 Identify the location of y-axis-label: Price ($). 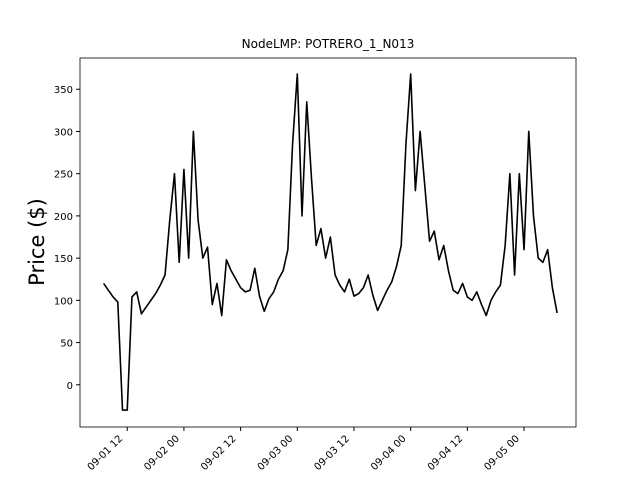
(37, 242).